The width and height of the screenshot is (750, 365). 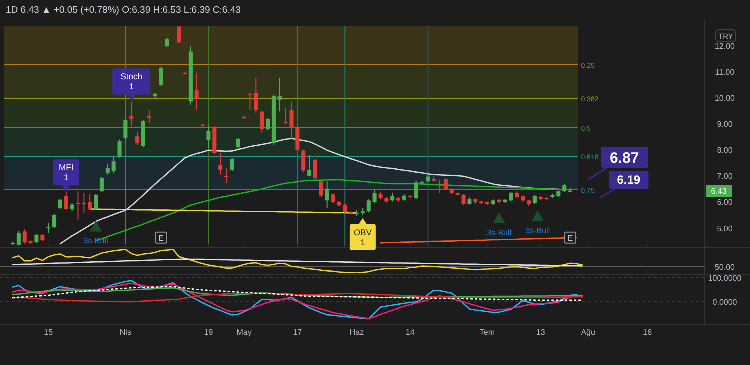 I want to click on x-tick-label: 17, so click(x=298, y=332).